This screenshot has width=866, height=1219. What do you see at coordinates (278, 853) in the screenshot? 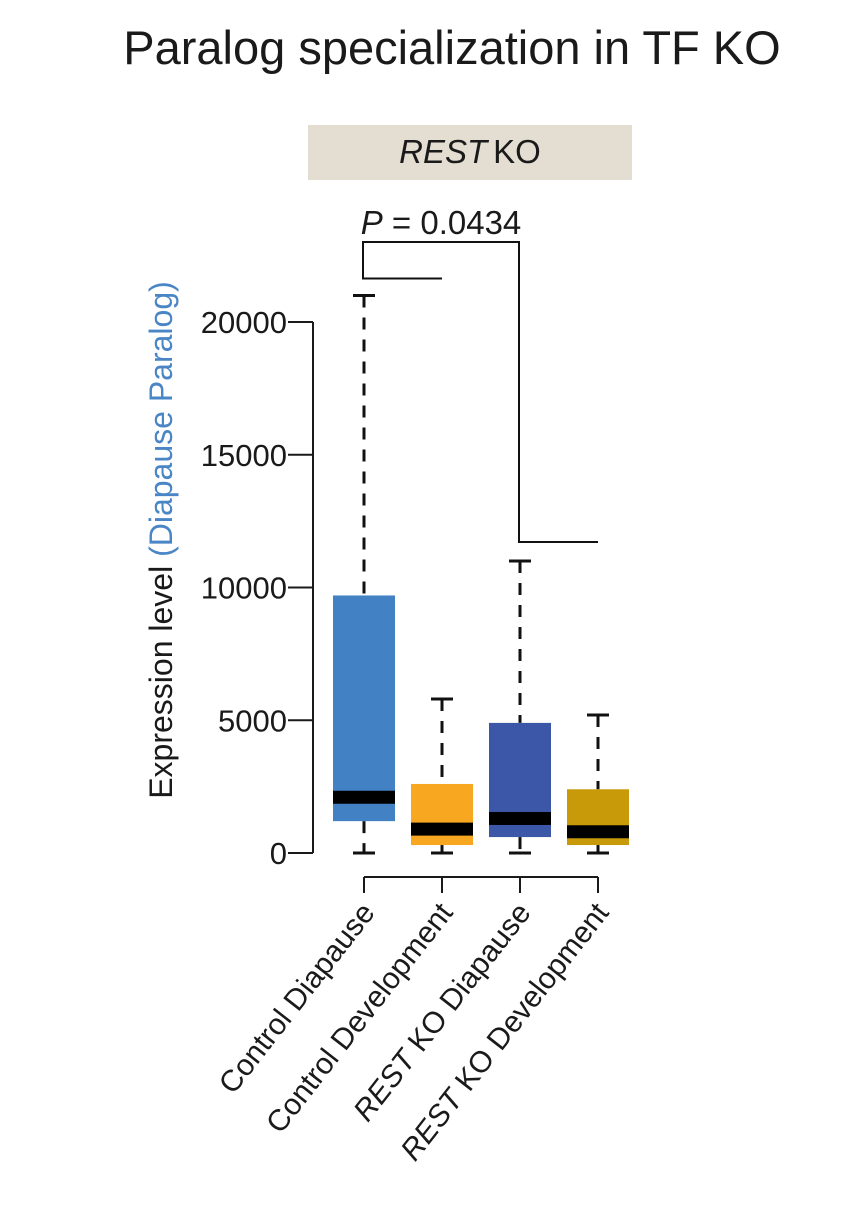
I see `y-tick-label: 0` at bounding box center [278, 853].